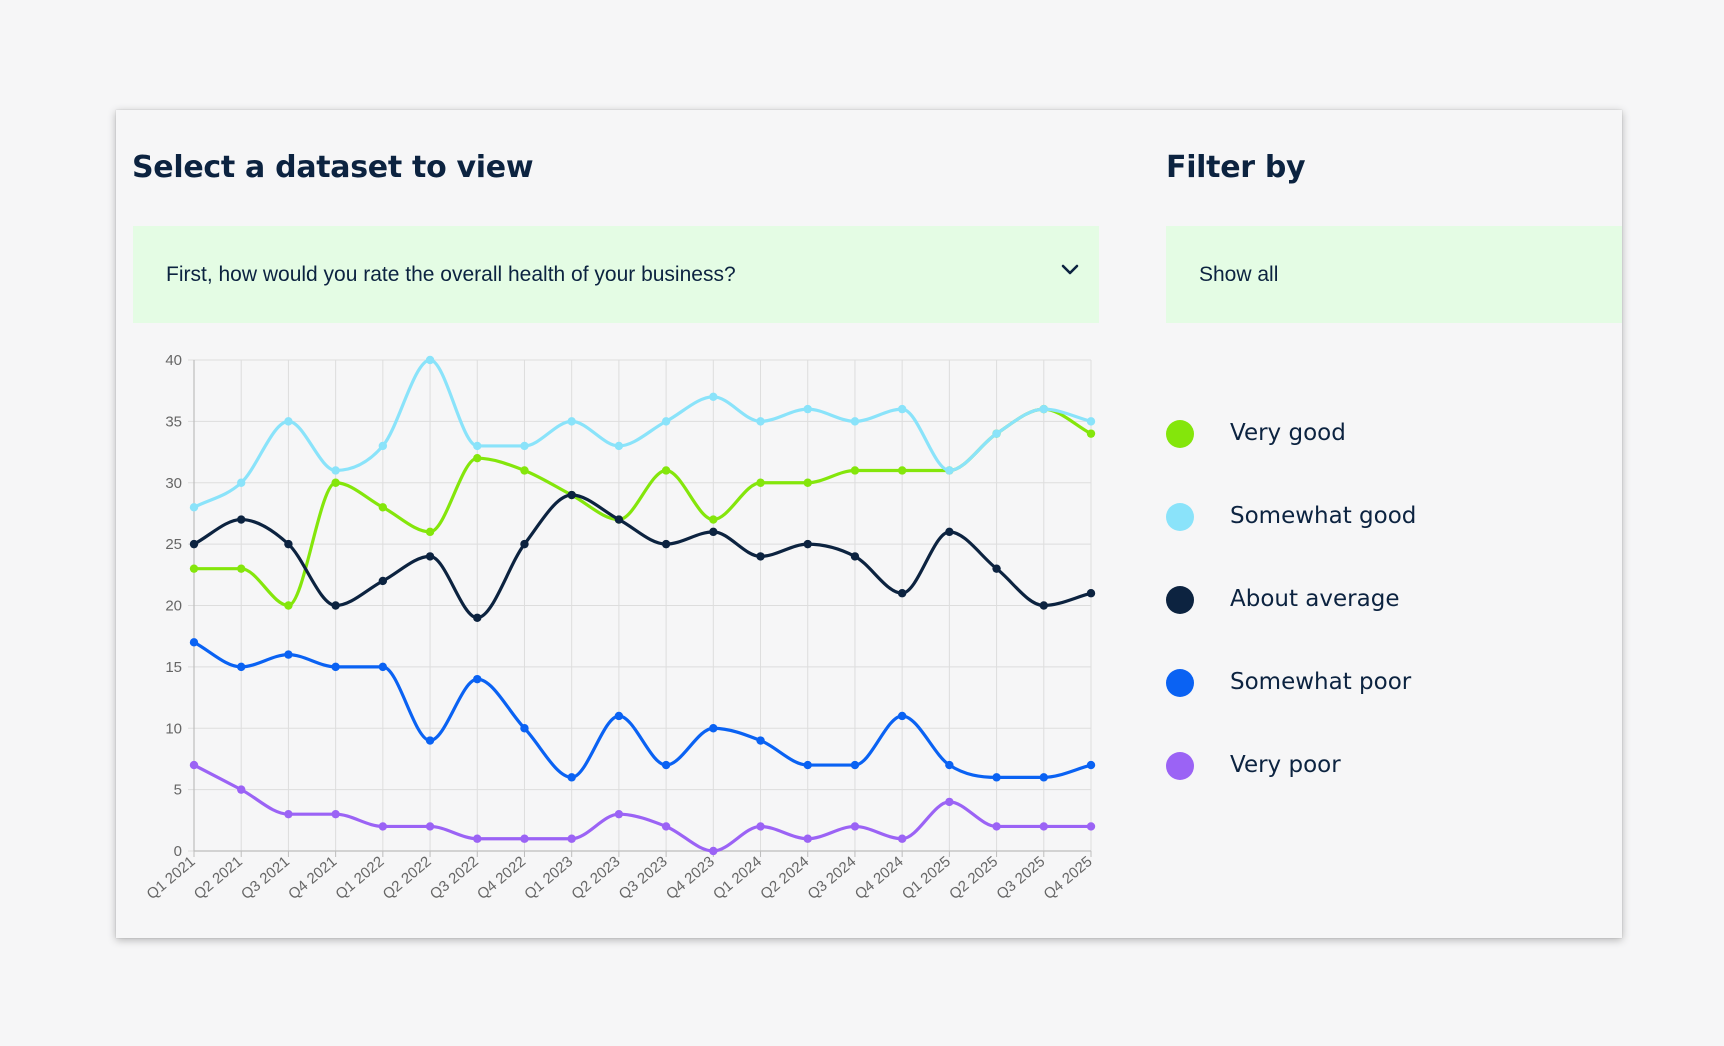 The image size is (1724, 1046). What do you see at coordinates (832, 878) in the screenshot?
I see `x-tick-label: Q3 2024` at bounding box center [832, 878].